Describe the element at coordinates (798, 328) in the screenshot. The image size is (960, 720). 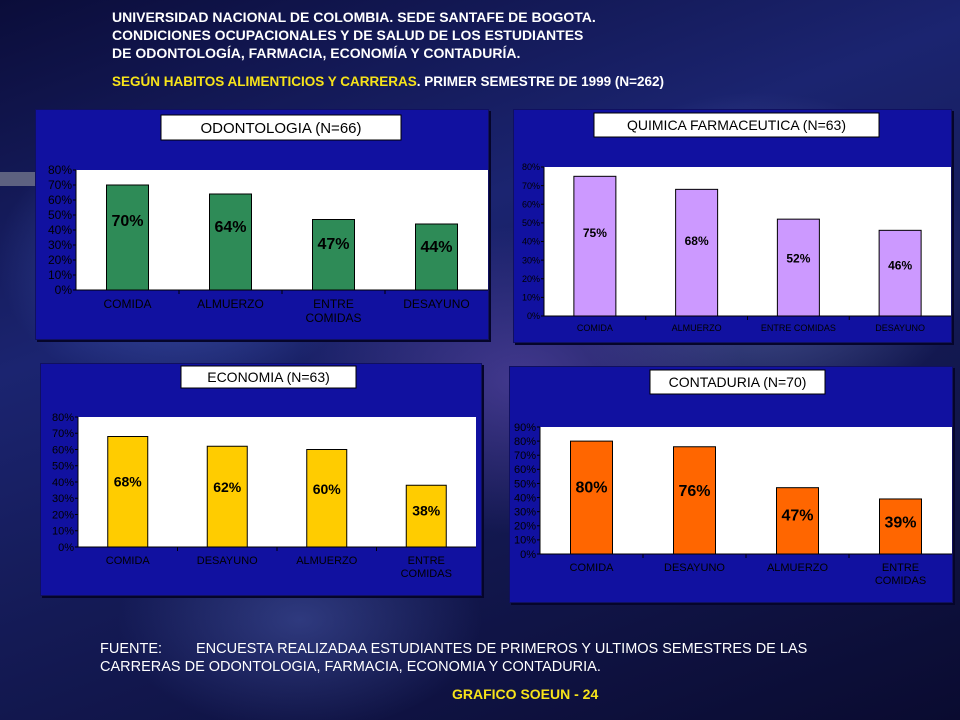
I see `x-tick-label: ENTRE COMIDAS` at that location.